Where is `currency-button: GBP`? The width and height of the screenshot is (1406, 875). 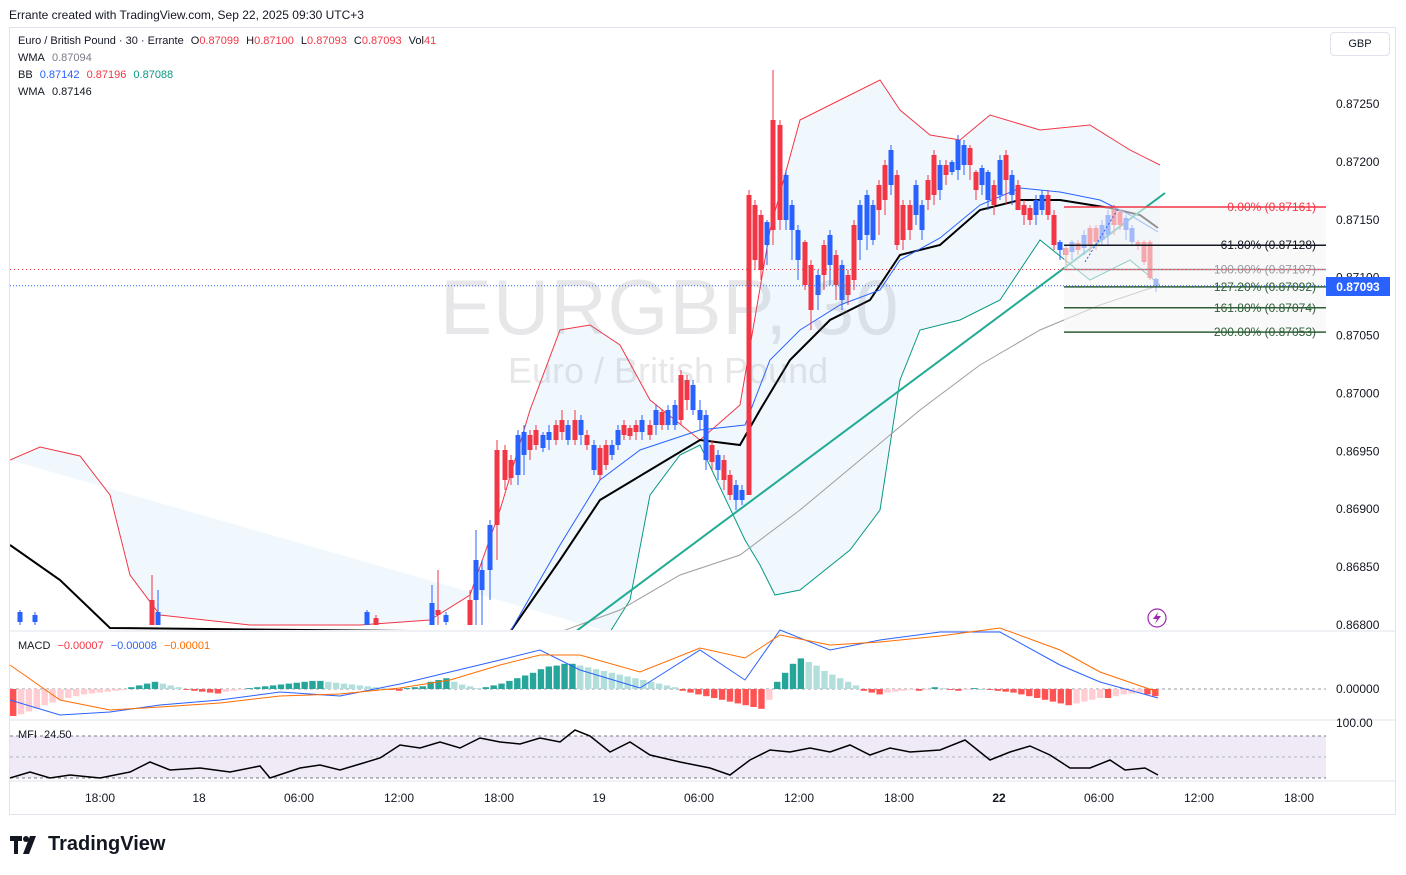
currency-button: GBP is located at coordinates (1360, 44).